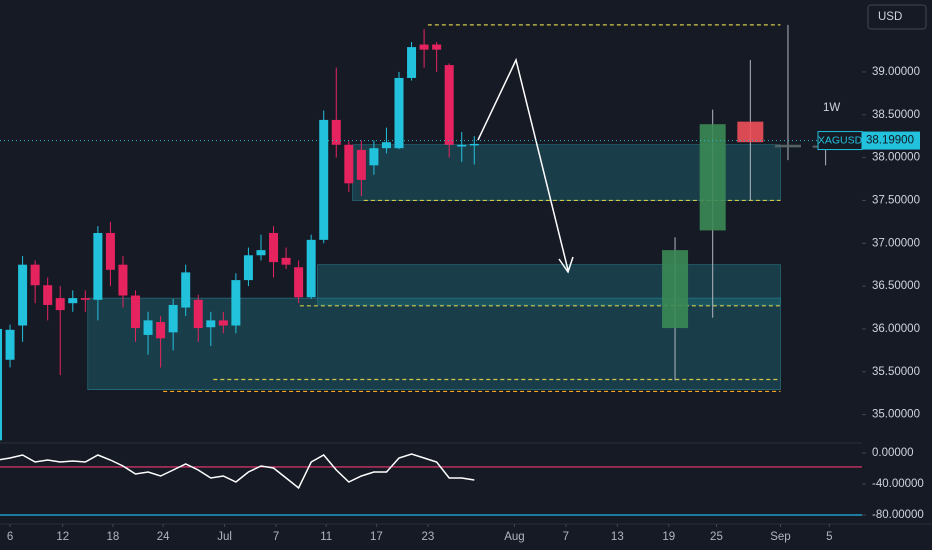 This screenshot has height=550, width=932. Describe the element at coordinates (829, 537) in the screenshot. I see `x-tick-label: 5` at that location.